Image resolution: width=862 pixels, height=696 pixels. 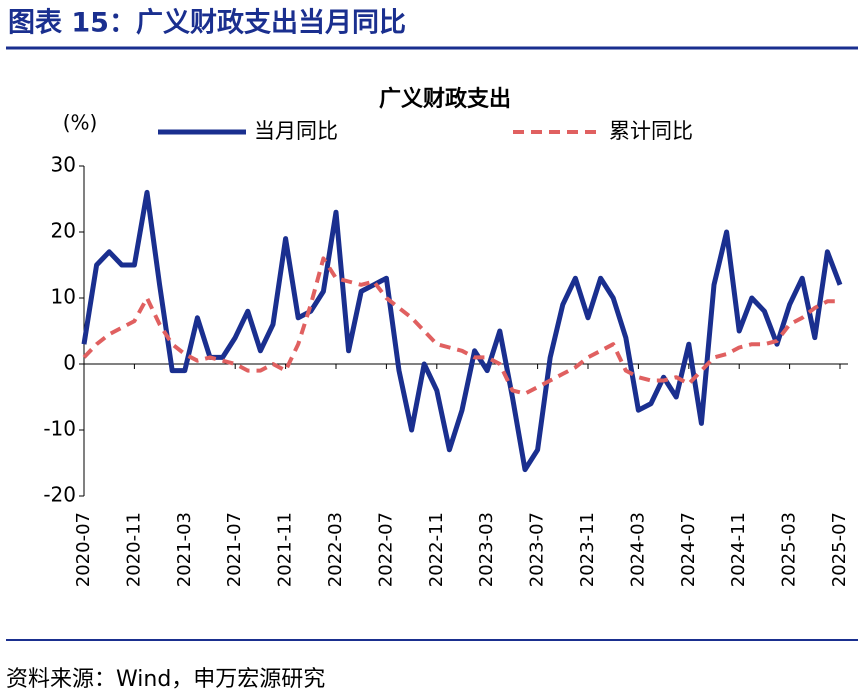 I want to click on legend-label: 当月同比, so click(x=296, y=131).